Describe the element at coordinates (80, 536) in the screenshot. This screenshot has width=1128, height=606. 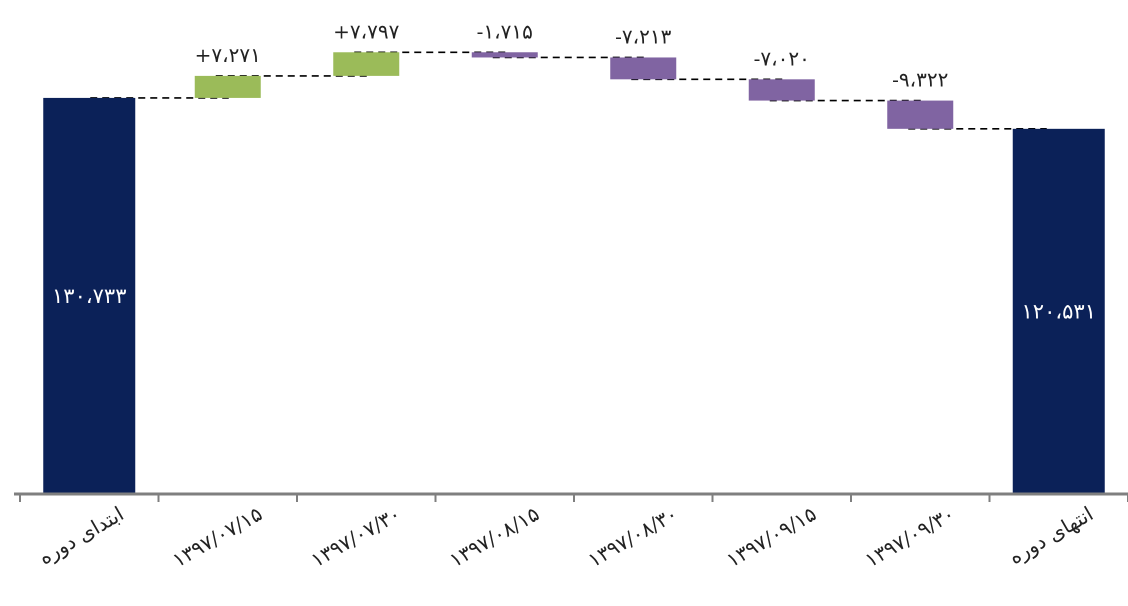
I see `x-tick-label: ابتدای دوره` at that location.